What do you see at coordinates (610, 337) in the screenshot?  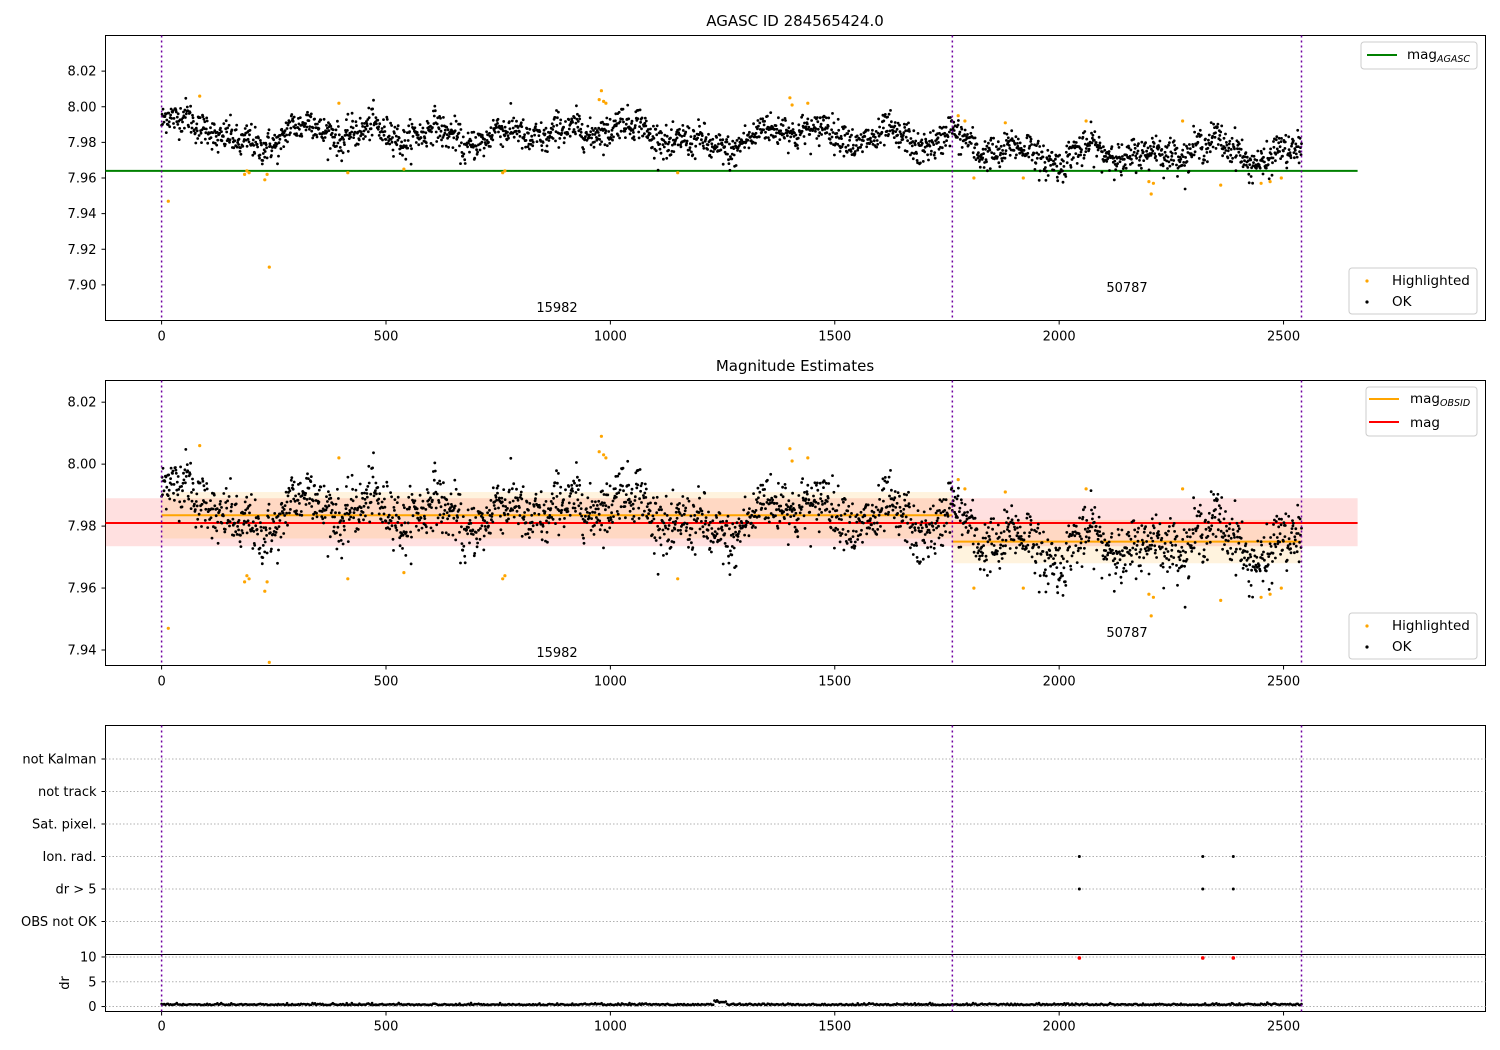 I see `x-tick-label: 1000` at bounding box center [610, 337].